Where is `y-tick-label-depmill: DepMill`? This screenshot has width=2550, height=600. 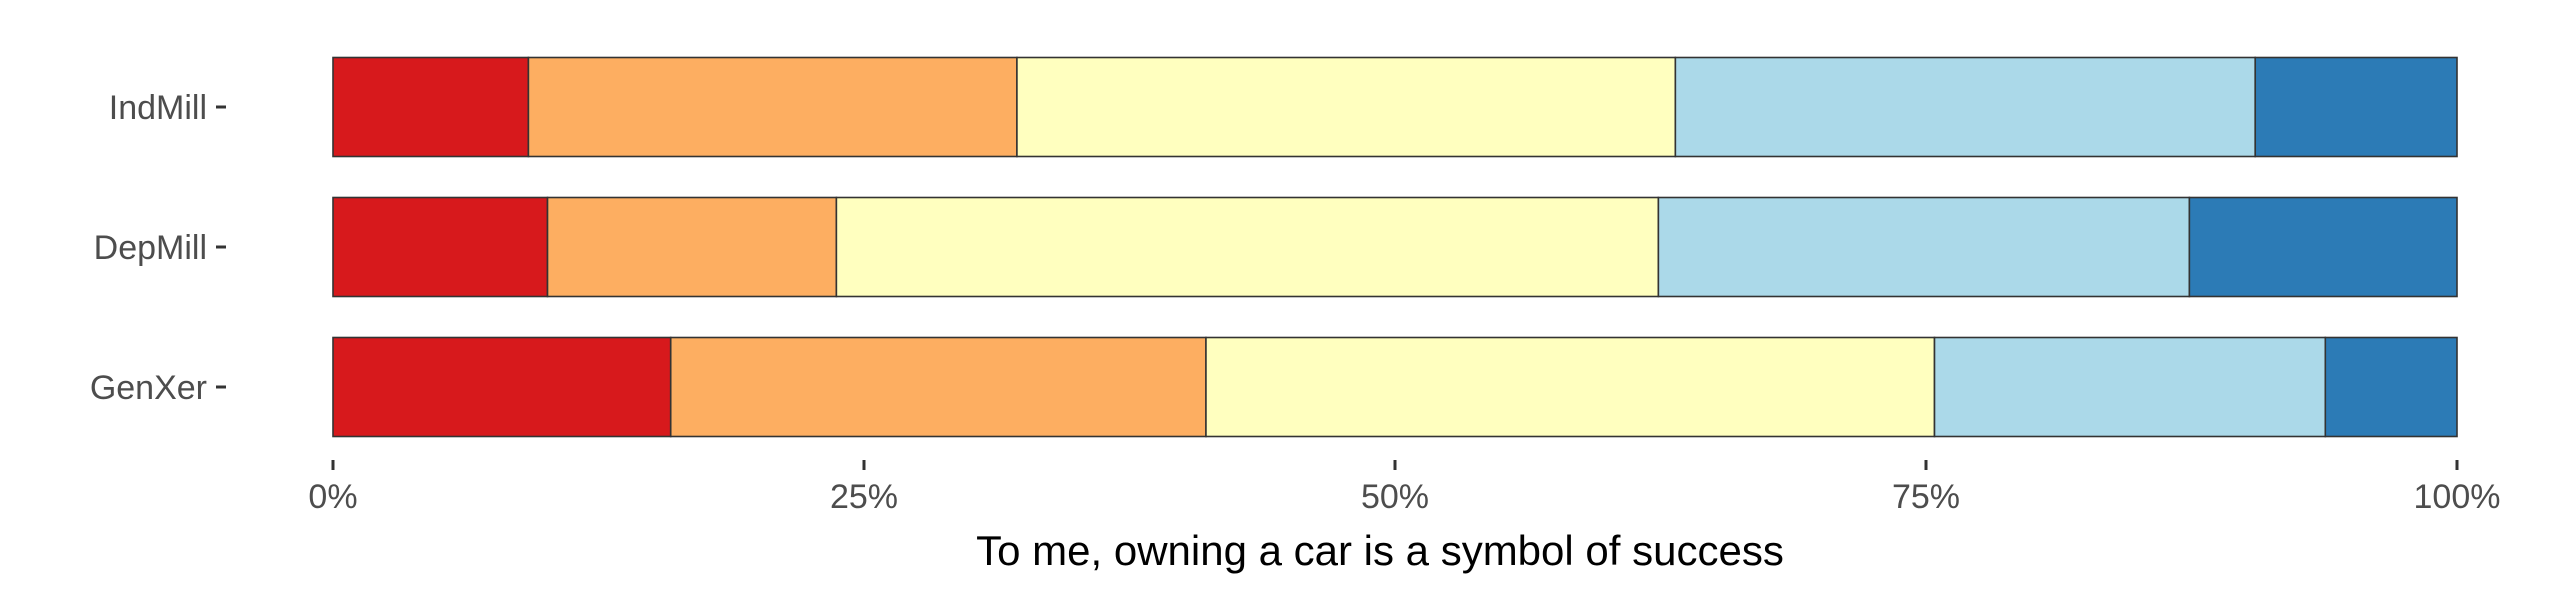
y-tick-label-depmill: DepMill is located at coordinates (150, 248).